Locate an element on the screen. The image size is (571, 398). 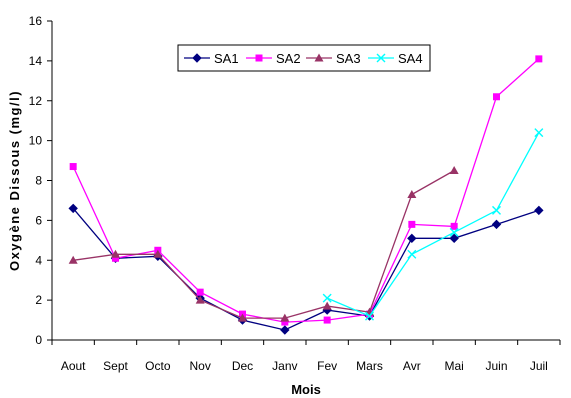
y-axis-ticks: 0 2 4 6 8 10 12 14 16 is located at coordinates (40, 180).